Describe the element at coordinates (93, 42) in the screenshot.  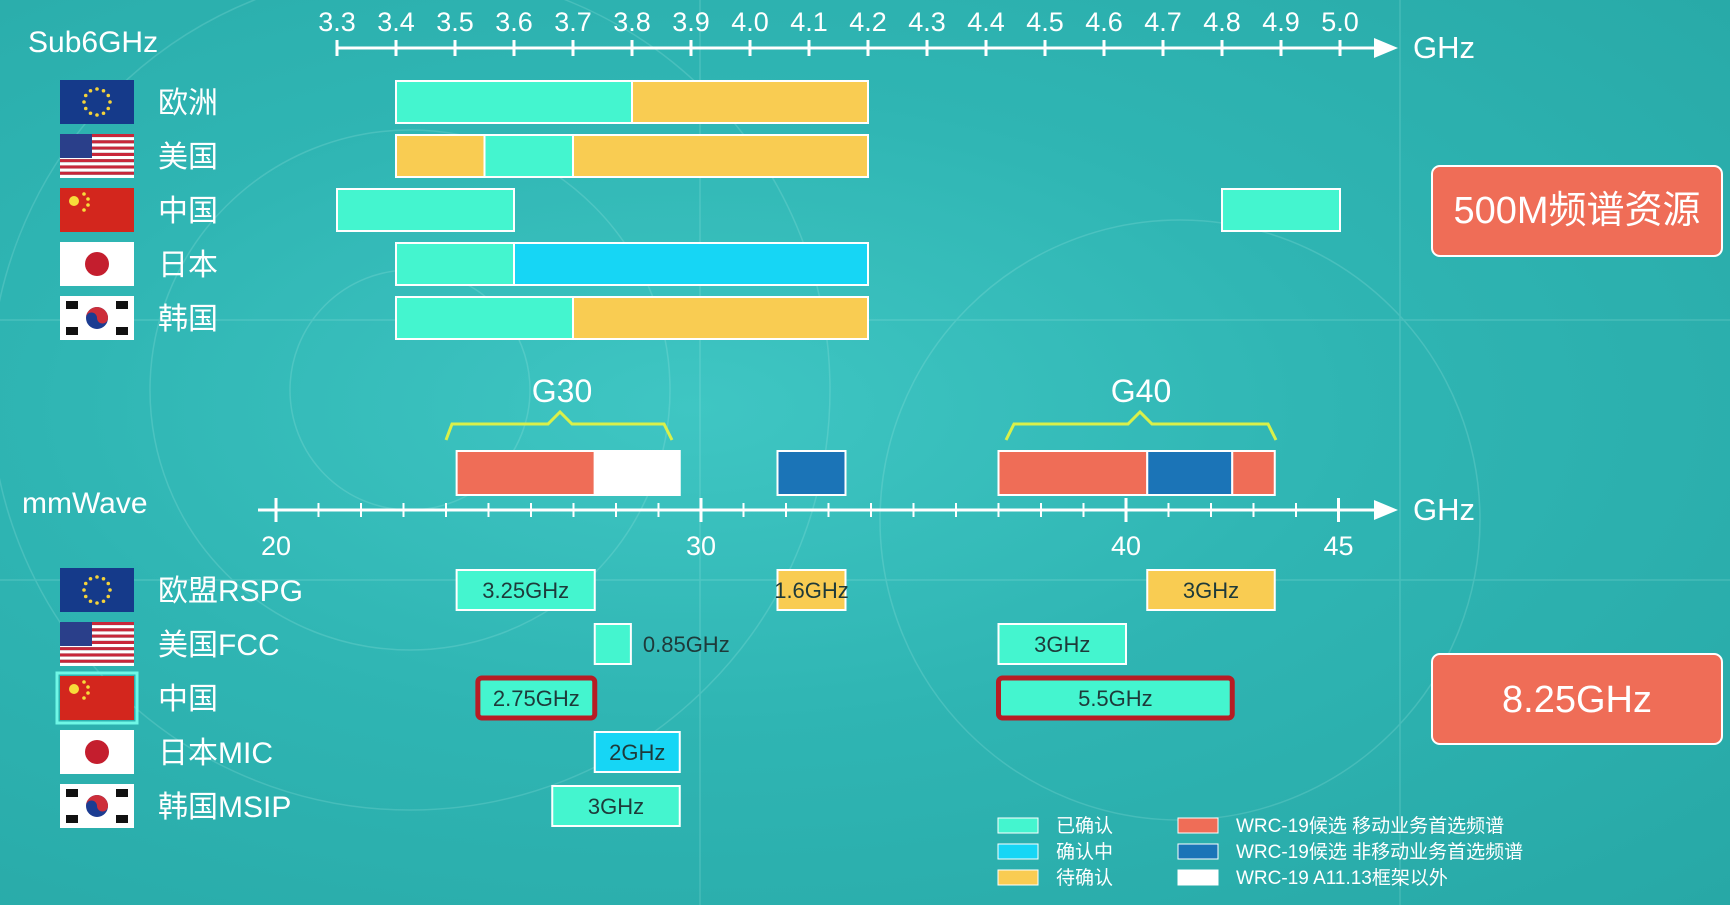
I see `sub6-title: Sub6GHz` at that location.